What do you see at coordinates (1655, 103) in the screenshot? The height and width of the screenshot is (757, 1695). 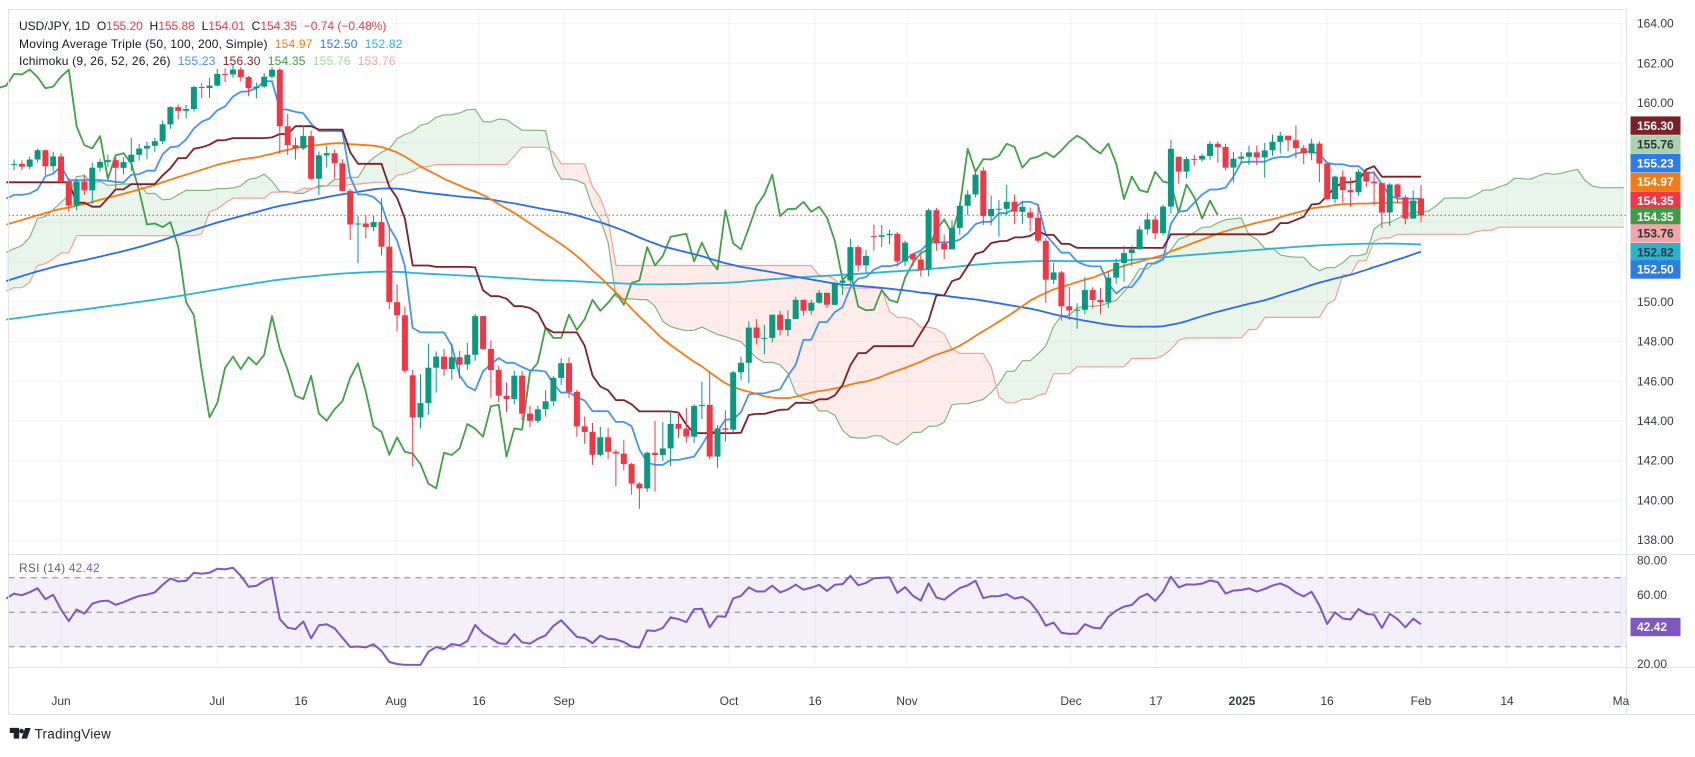 I see `svg-text: 160.00` at bounding box center [1655, 103].